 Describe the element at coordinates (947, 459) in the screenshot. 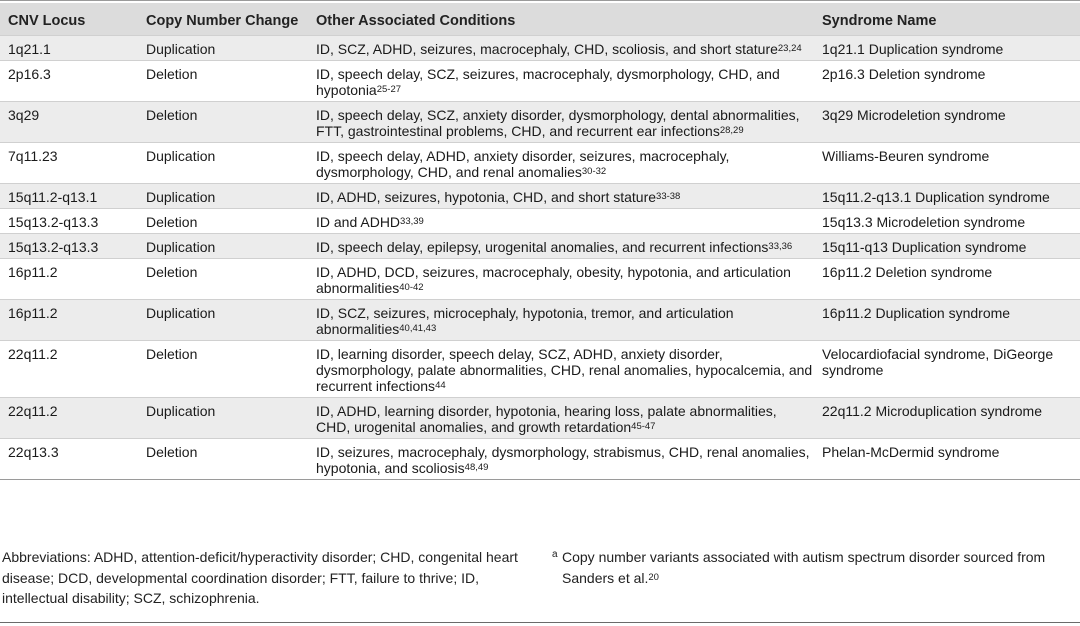

I see `cell-syndrome-name: Phelan-McDermid syndrome` at that location.